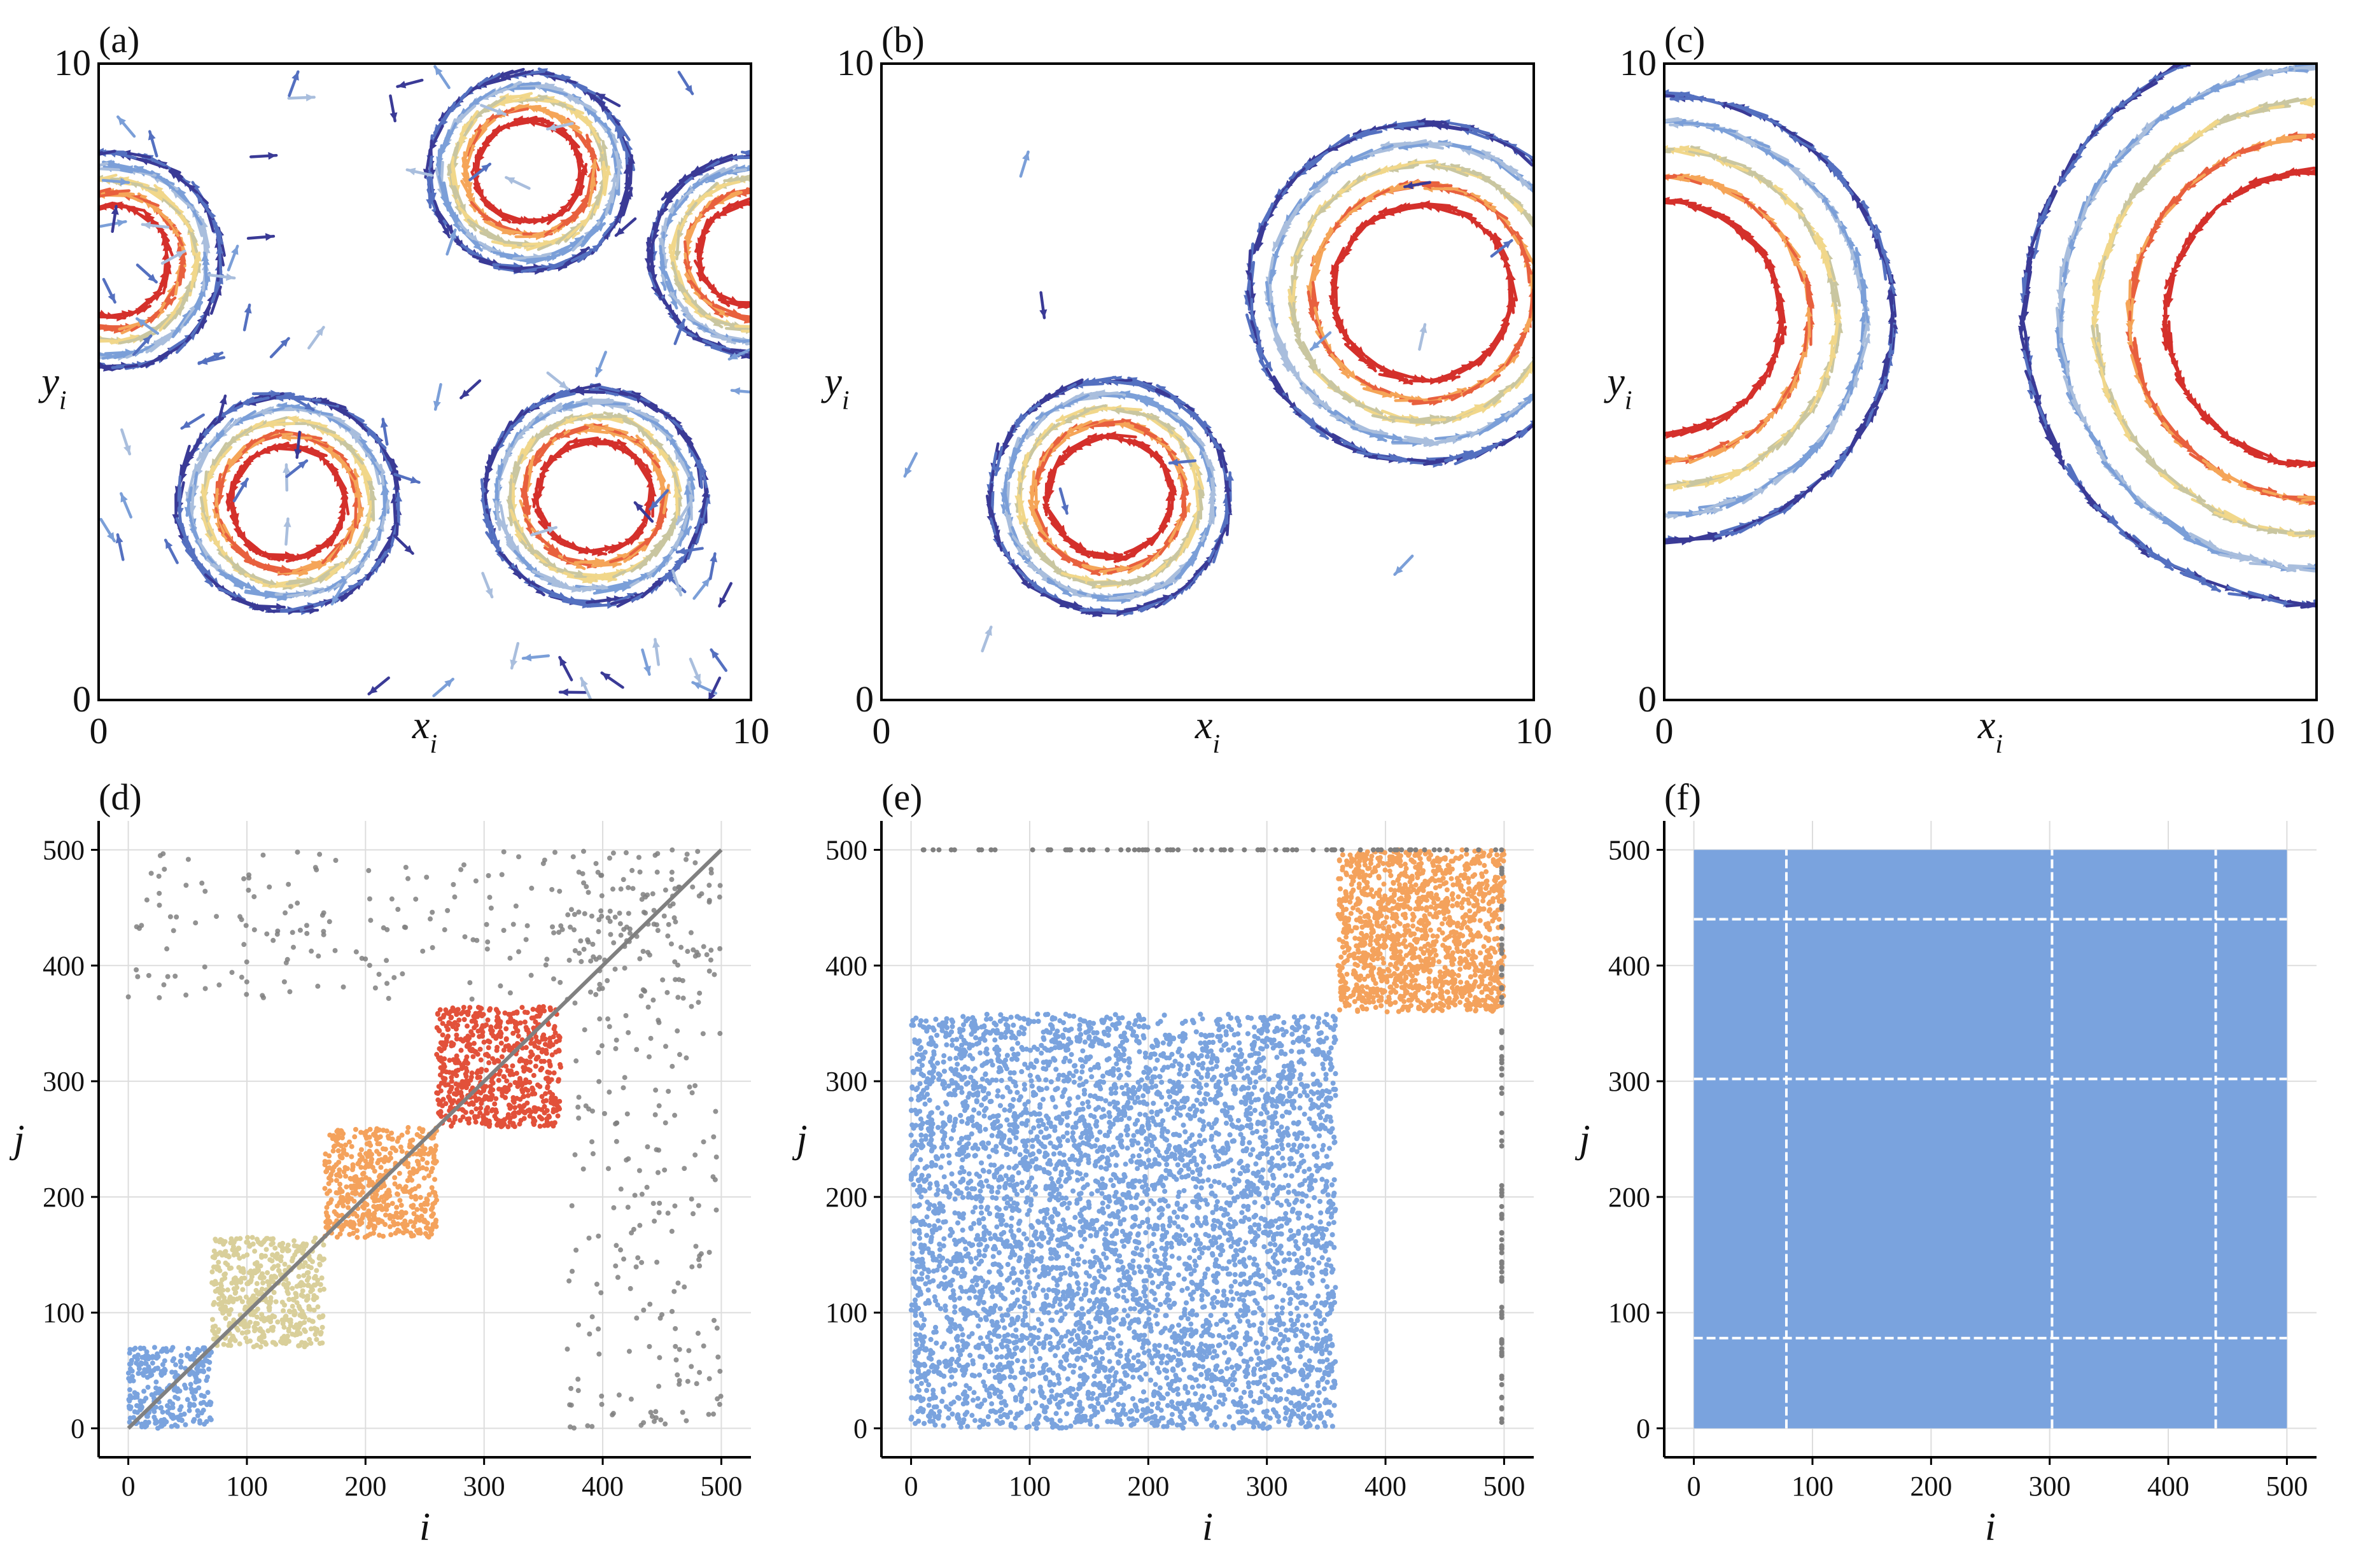  I want to click on quiver-arrows, so click(1229, 385).